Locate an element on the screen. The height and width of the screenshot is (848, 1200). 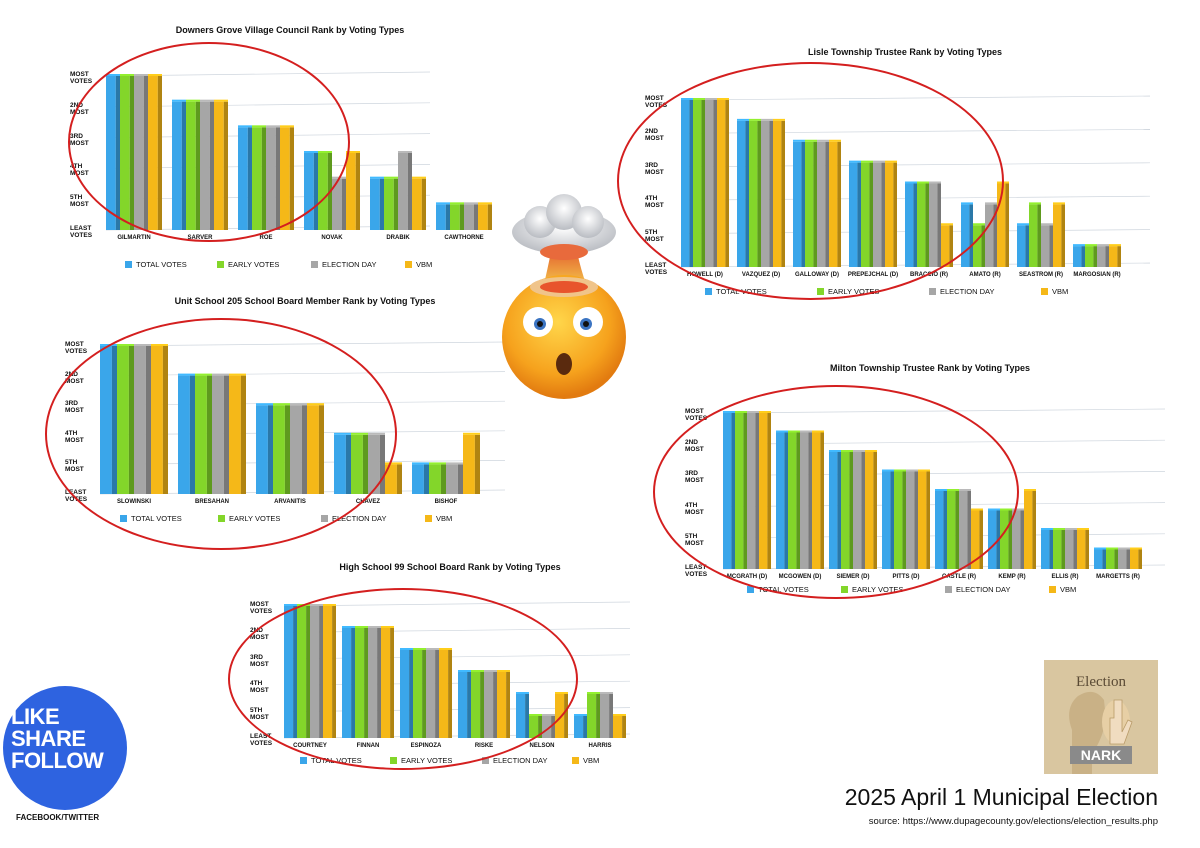
badge-share: SHARE is located at coordinates (48, 738).